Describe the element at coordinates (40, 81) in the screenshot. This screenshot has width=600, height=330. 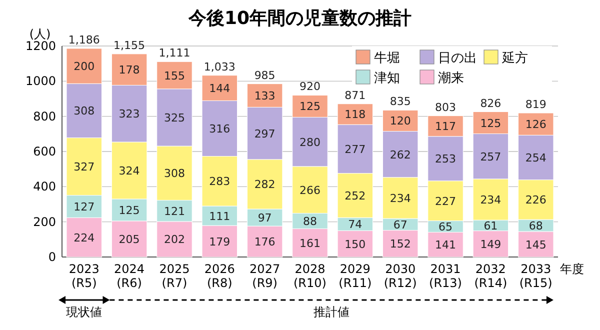
I see `y-tick-label: 1000` at that location.